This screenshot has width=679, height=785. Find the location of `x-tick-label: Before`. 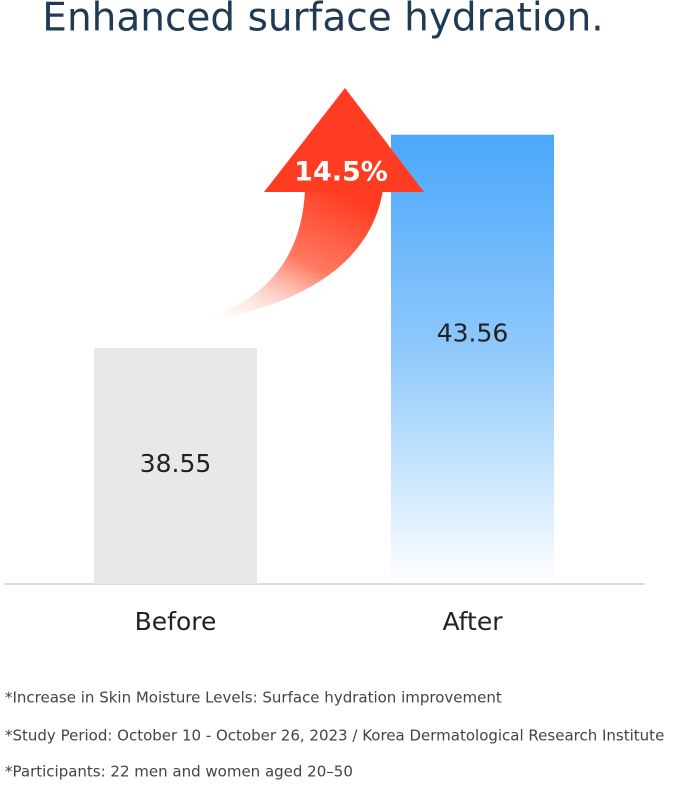

x-tick-label: Before is located at coordinates (176, 621).